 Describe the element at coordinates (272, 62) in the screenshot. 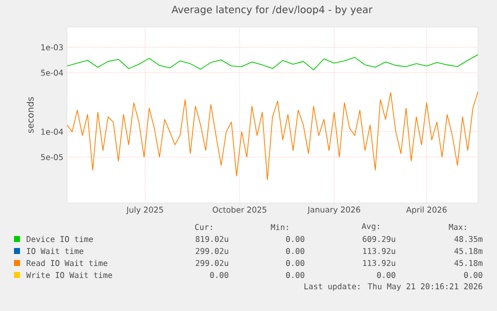

I see `line-series` at that location.